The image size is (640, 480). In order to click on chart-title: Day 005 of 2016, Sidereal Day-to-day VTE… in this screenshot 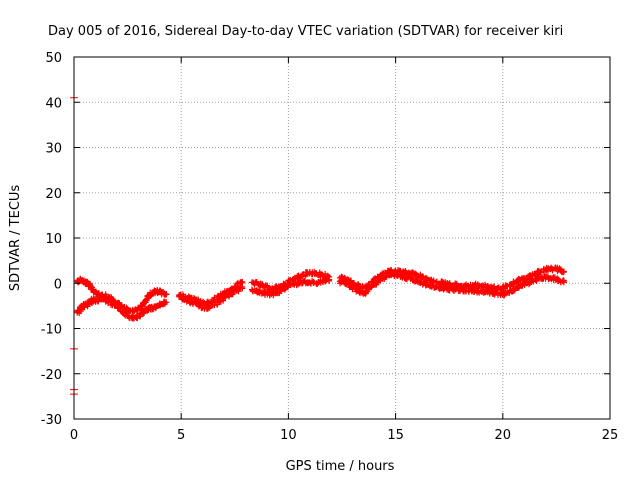, I will do `click(305, 31)`.